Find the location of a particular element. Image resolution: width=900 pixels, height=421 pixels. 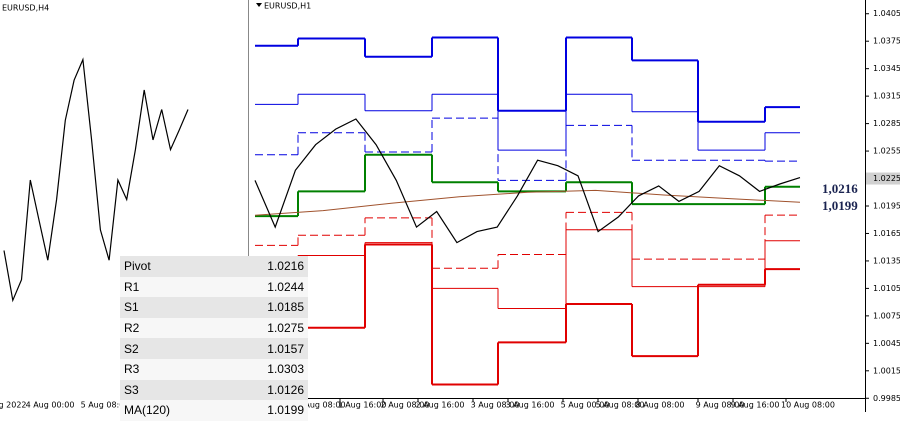

level-value: 1.0244 is located at coordinates (285, 286).